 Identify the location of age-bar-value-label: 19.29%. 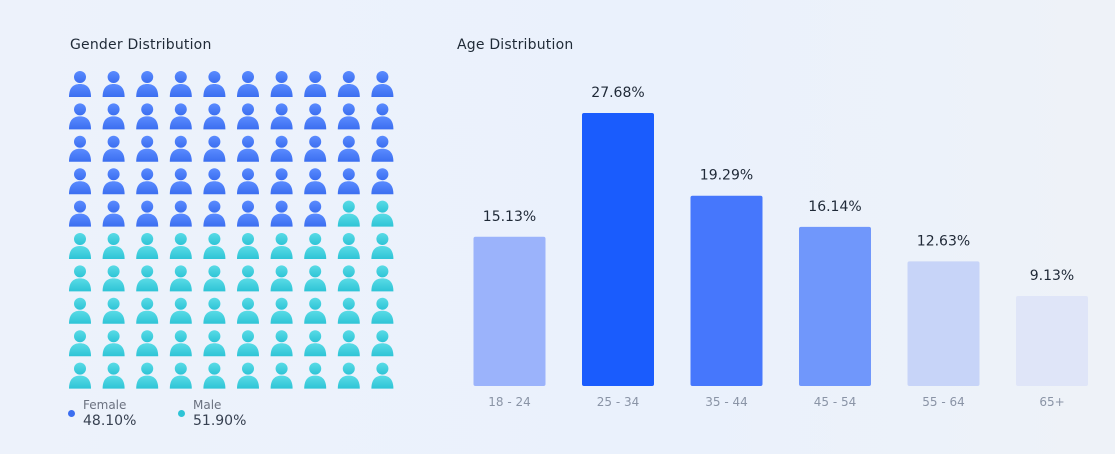
(726, 176).